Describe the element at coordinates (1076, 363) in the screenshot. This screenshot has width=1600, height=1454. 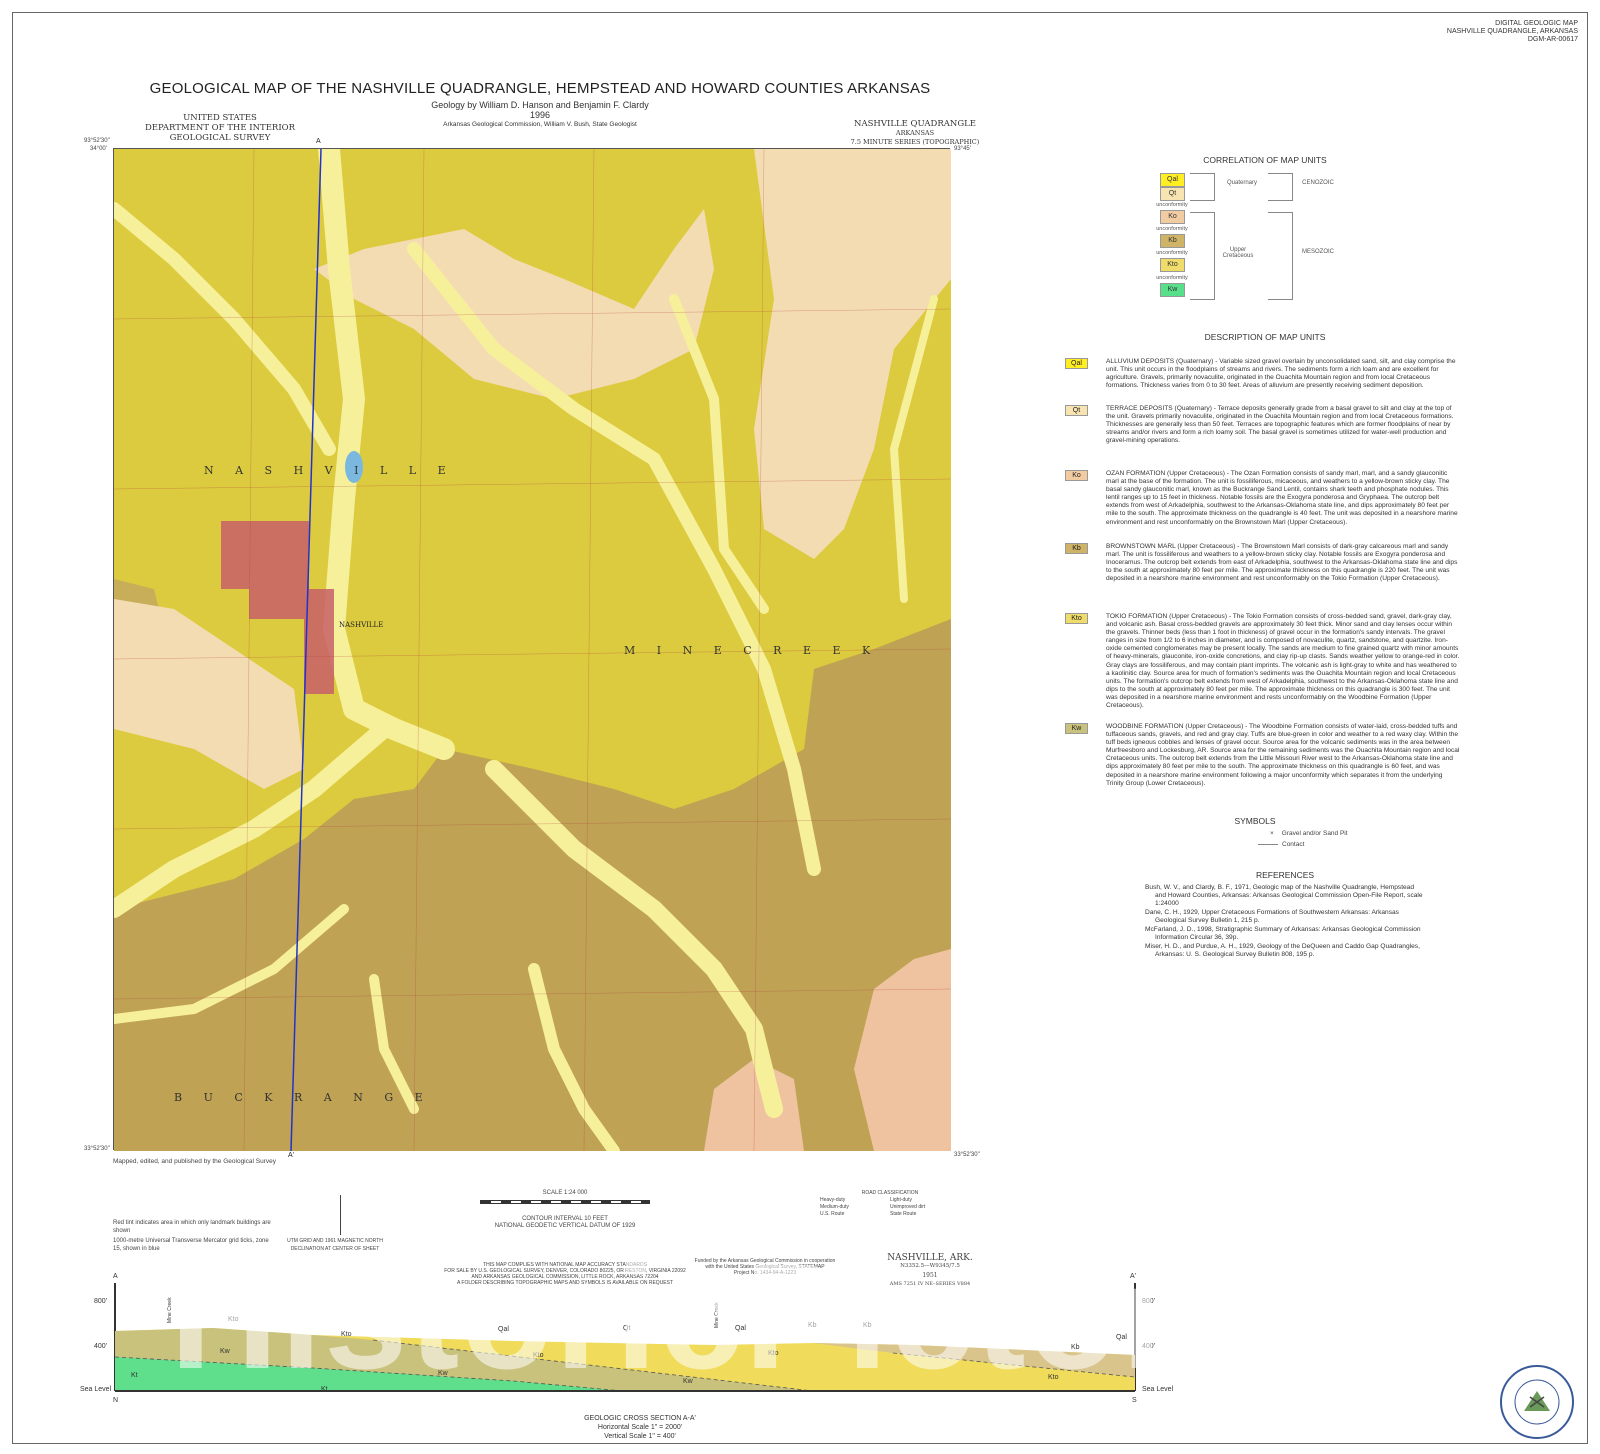
I see `desc-swatch-qal: Qal` at that location.